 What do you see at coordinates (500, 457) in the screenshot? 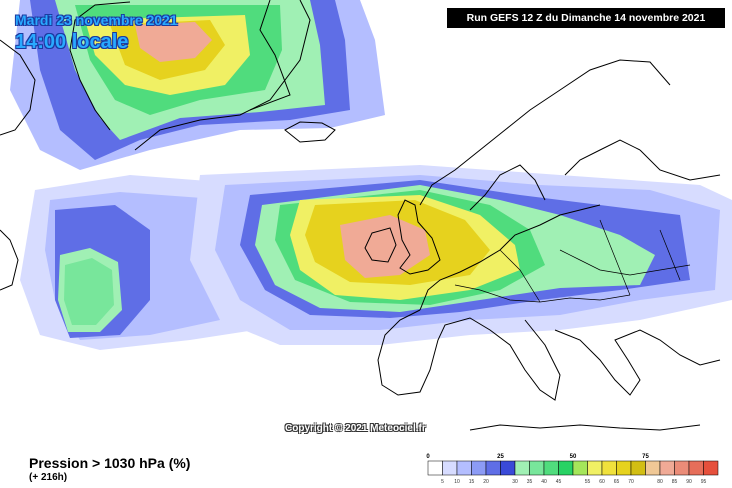
I see `legend-major-label: 25` at bounding box center [500, 457].